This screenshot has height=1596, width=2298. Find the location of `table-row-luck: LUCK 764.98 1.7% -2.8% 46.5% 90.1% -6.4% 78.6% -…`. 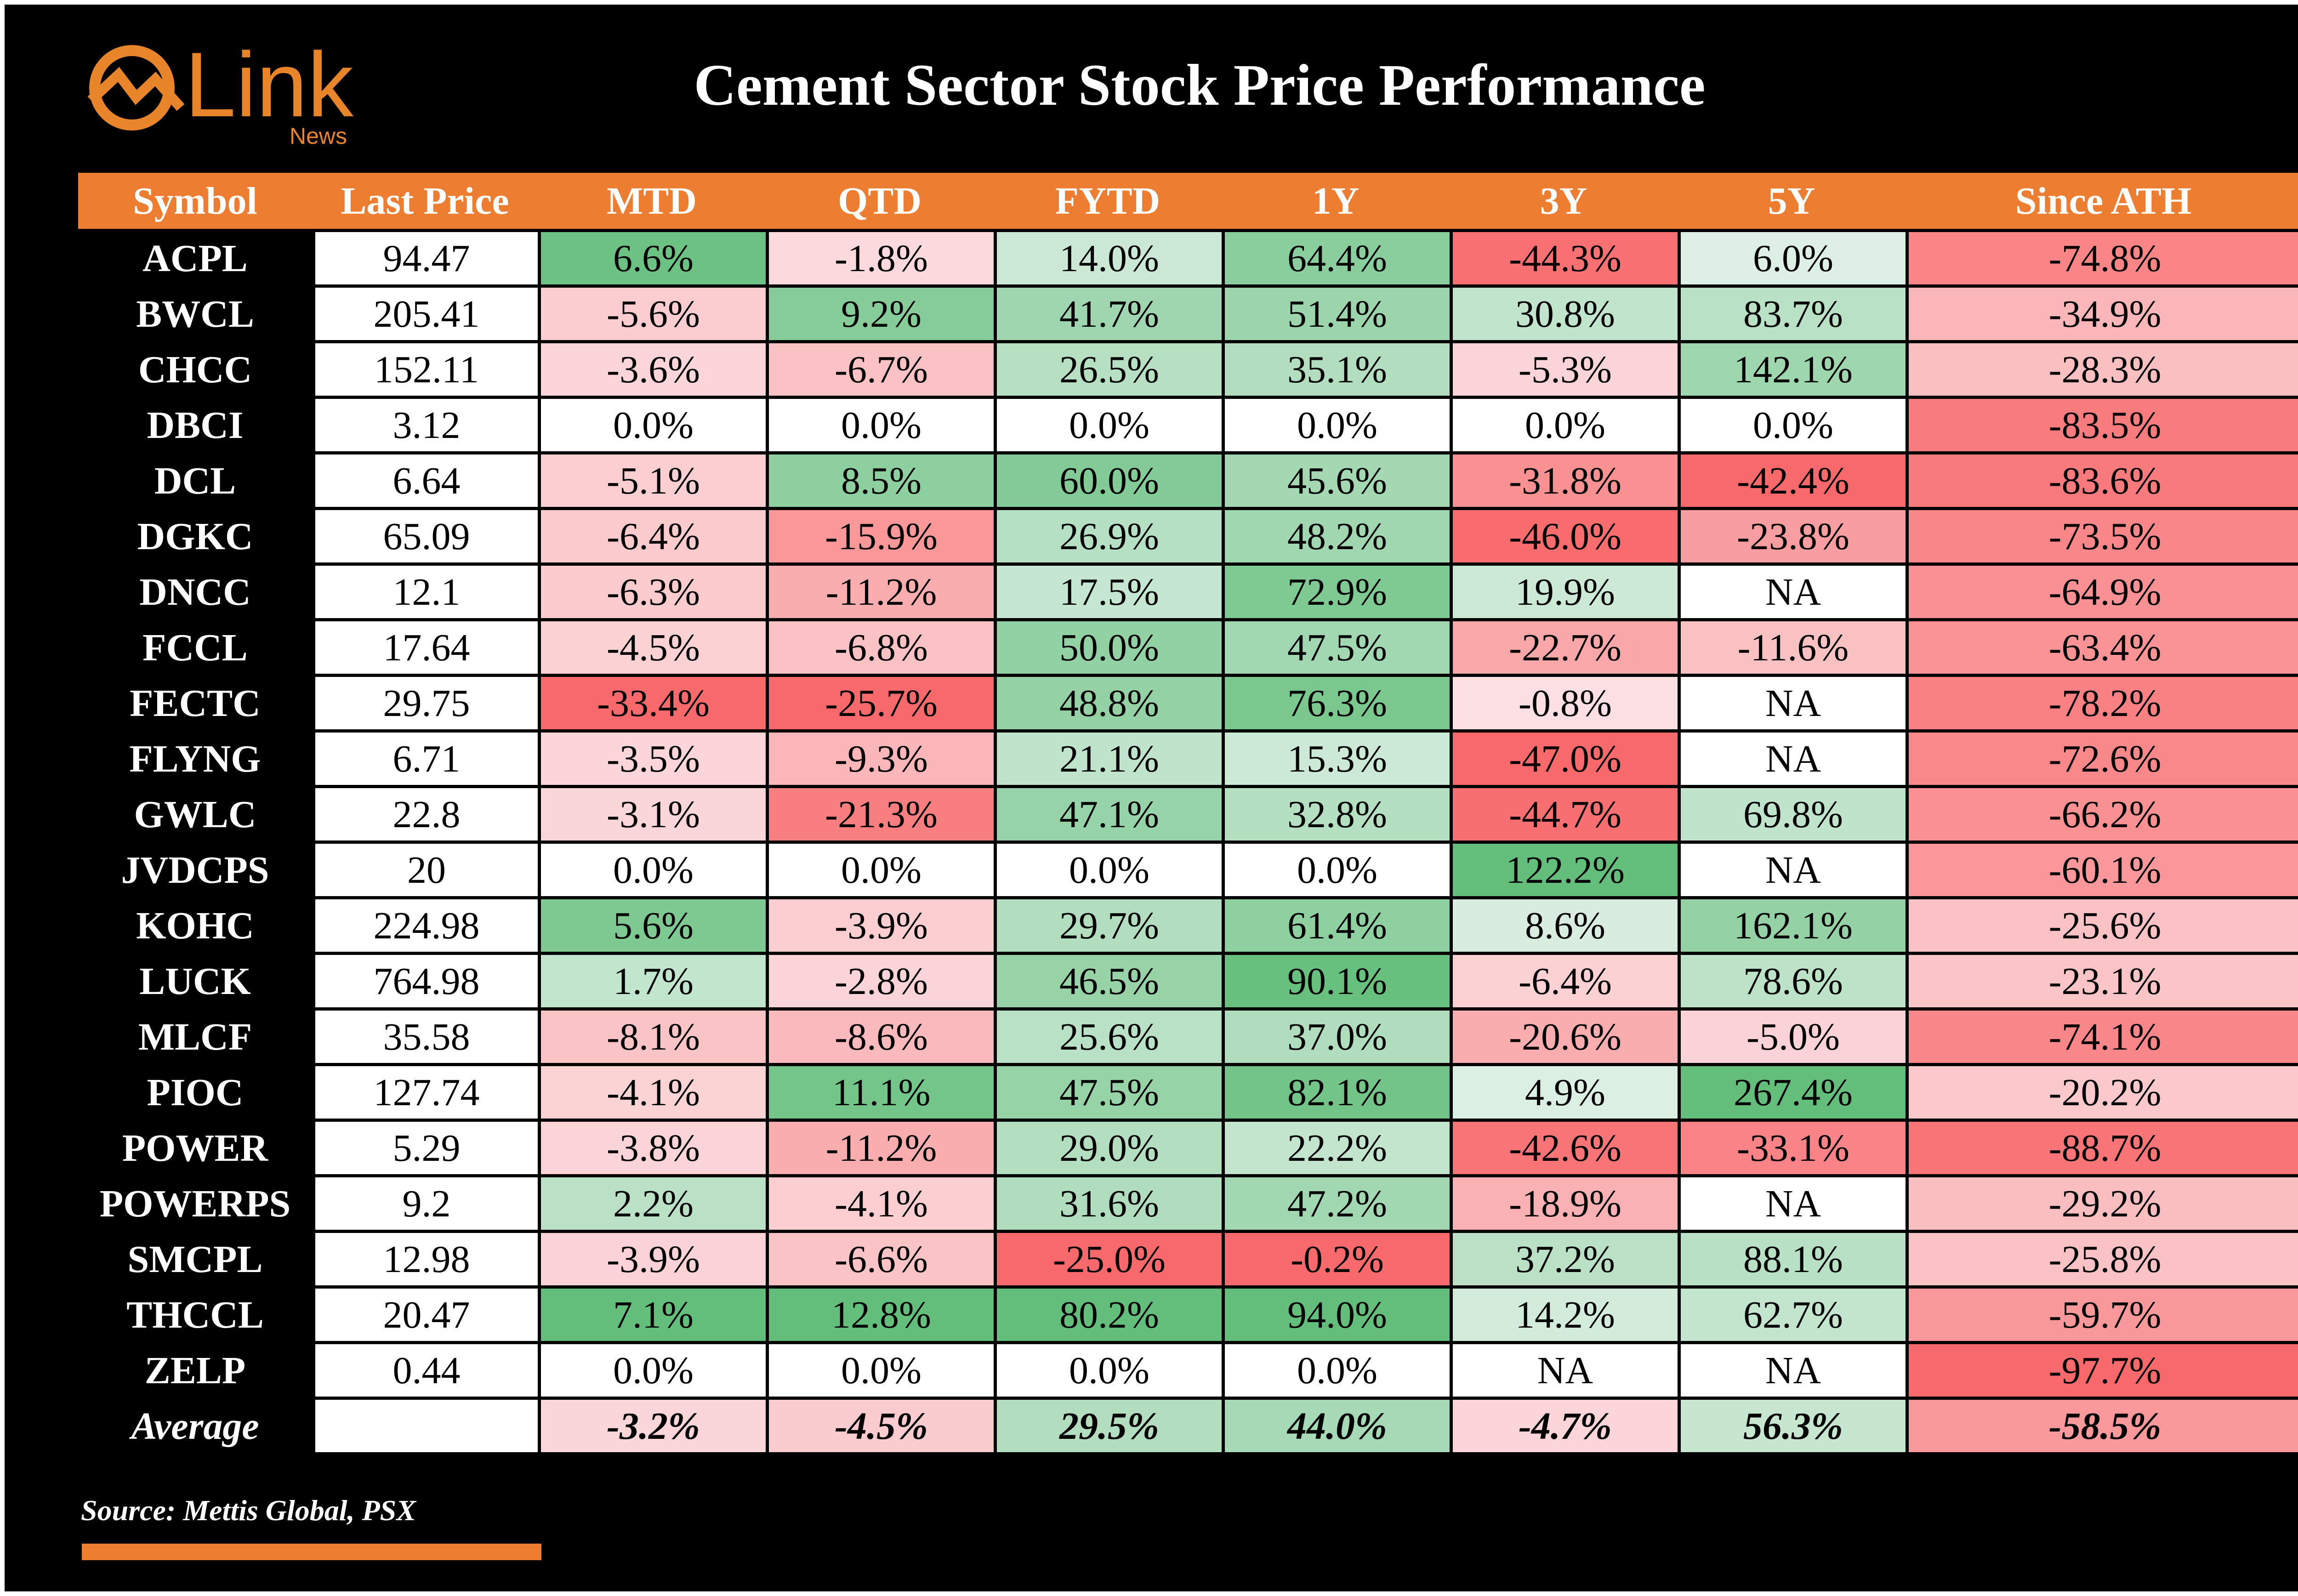

table-row-luck: LUCK 764.98 1.7% -2.8% 46.5% 90.1% -6.4% 78.6% -… is located at coordinates (1188, 979).